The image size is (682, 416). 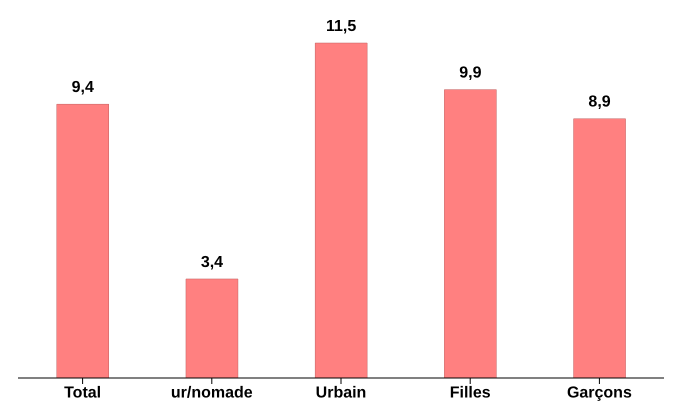 I want to click on x-tick-label: Filles, so click(x=470, y=393).